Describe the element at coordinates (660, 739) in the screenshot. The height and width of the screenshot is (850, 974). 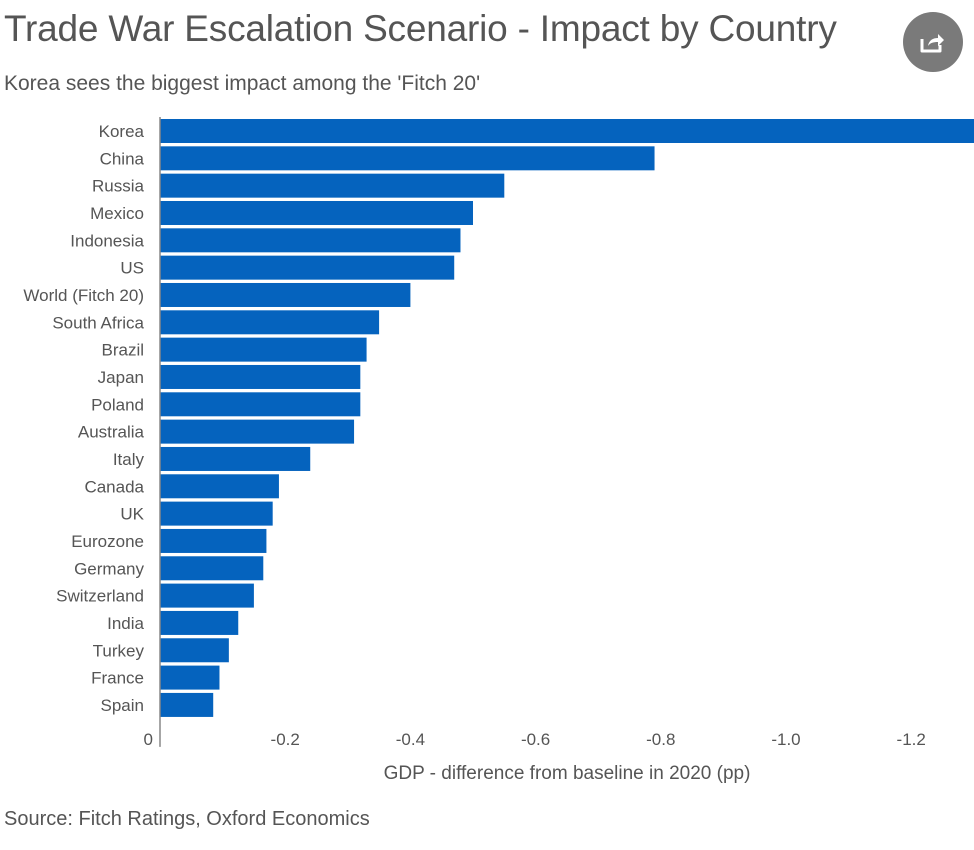
I see `x-tick-label: -0.8` at that location.